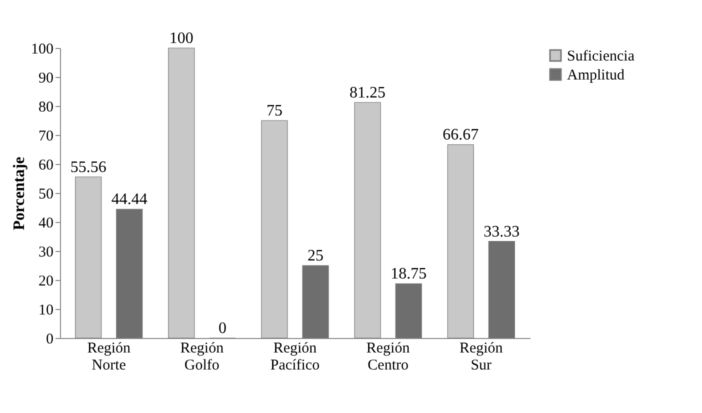  Describe the element at coordinates (109, 357) in the screenshot. I see `x-tick-label: Región Norte` at that location.